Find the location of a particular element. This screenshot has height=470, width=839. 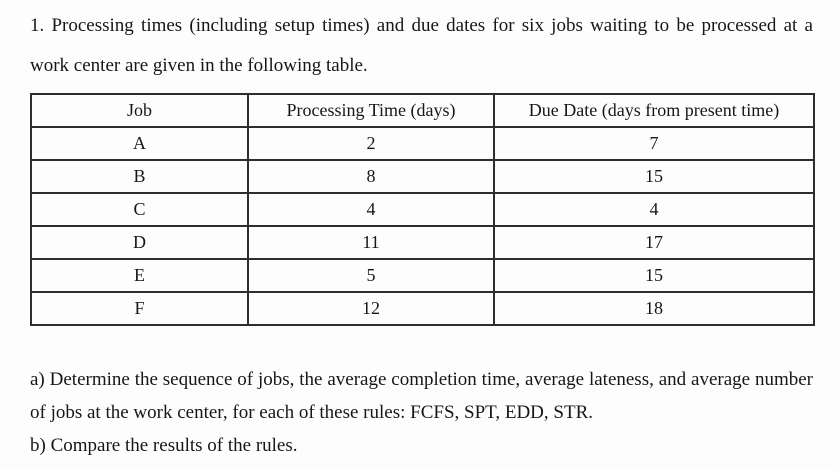

table-row: C 4 4 is located at coordinates (422, 209).